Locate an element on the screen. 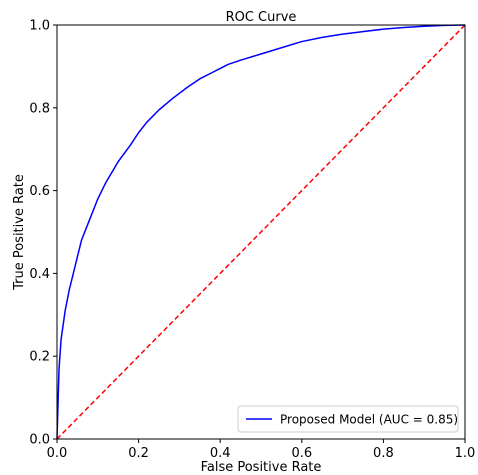  y-tick-label: 1.0 is located at coordinates (39, 26).